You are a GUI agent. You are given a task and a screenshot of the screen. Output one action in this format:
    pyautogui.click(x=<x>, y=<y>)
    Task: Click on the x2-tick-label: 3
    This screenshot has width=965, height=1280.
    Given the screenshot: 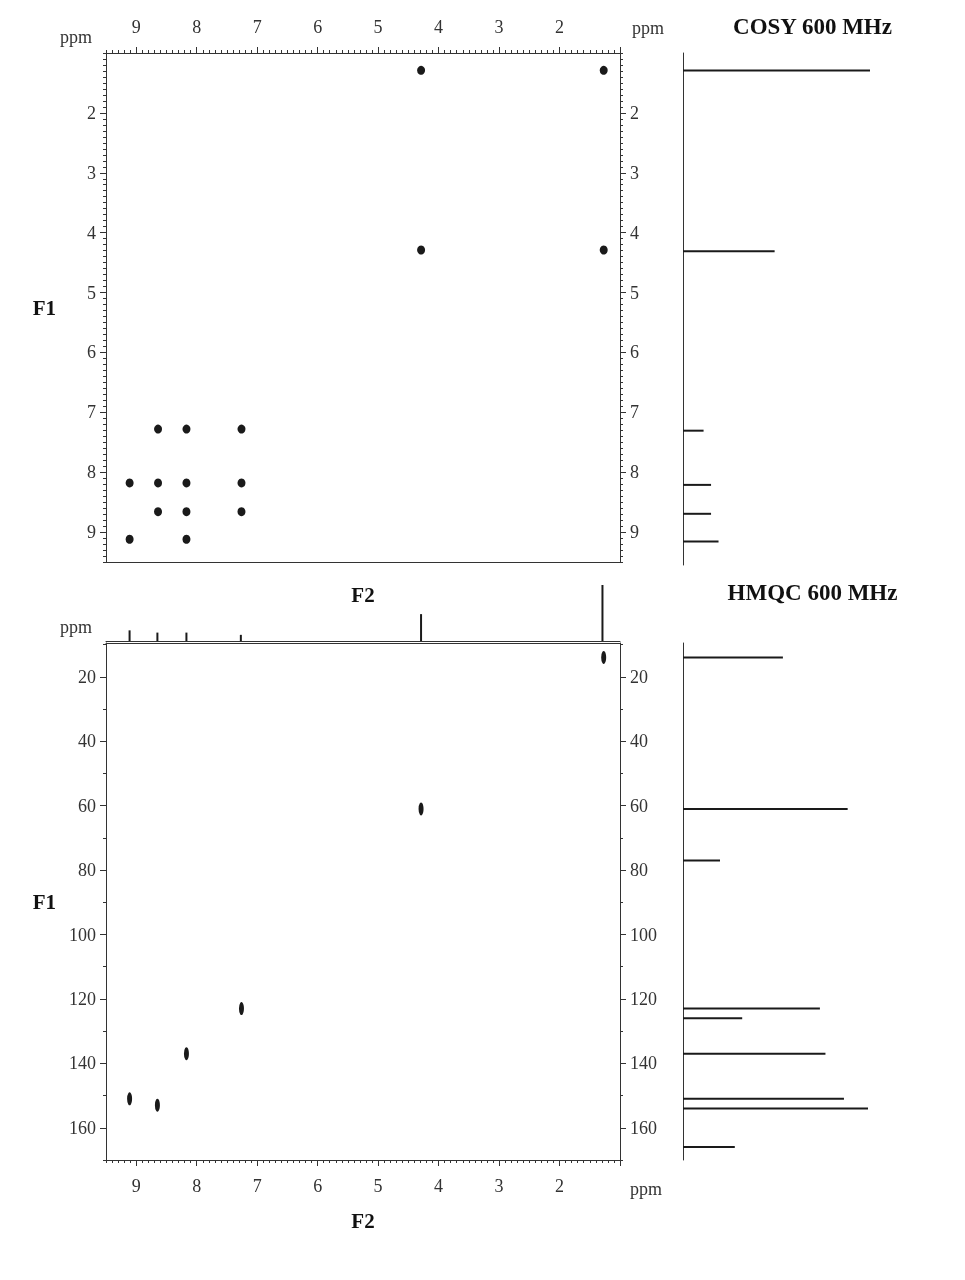 What is the action you would take?
    pyautogui.click(x=499, y=27)
    